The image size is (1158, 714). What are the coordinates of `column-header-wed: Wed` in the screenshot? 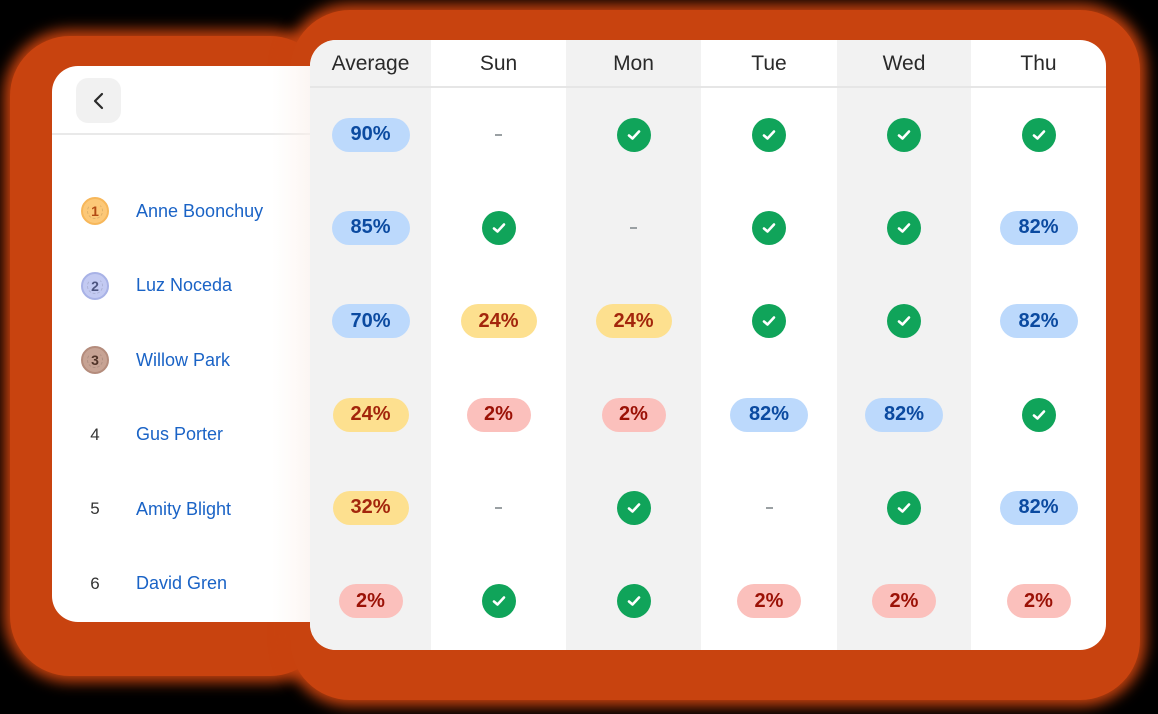 It's located at (904, 63).